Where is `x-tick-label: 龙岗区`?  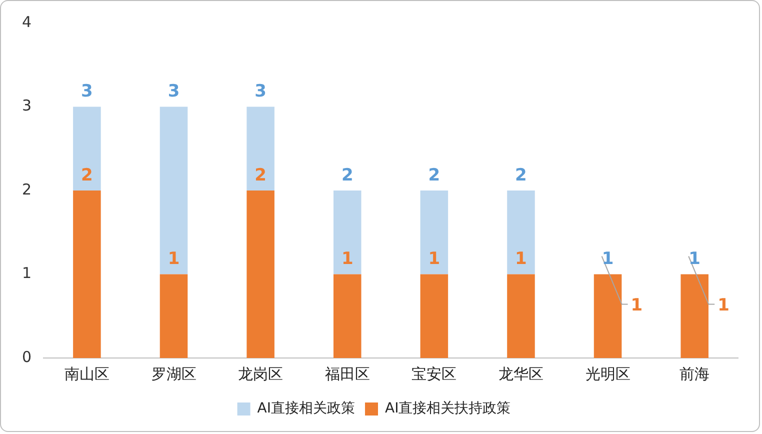 x-tick-label: 龙岗区 is located at coordinates (261, 373).